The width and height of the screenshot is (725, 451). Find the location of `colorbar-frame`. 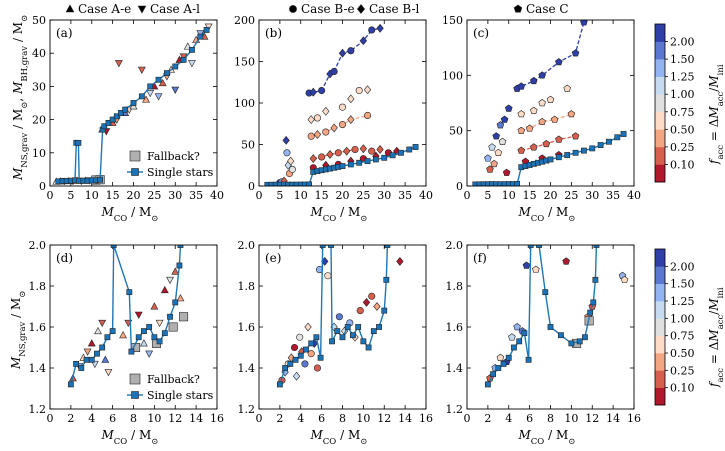

colorbar-frame is located at coordinates (660, 327).